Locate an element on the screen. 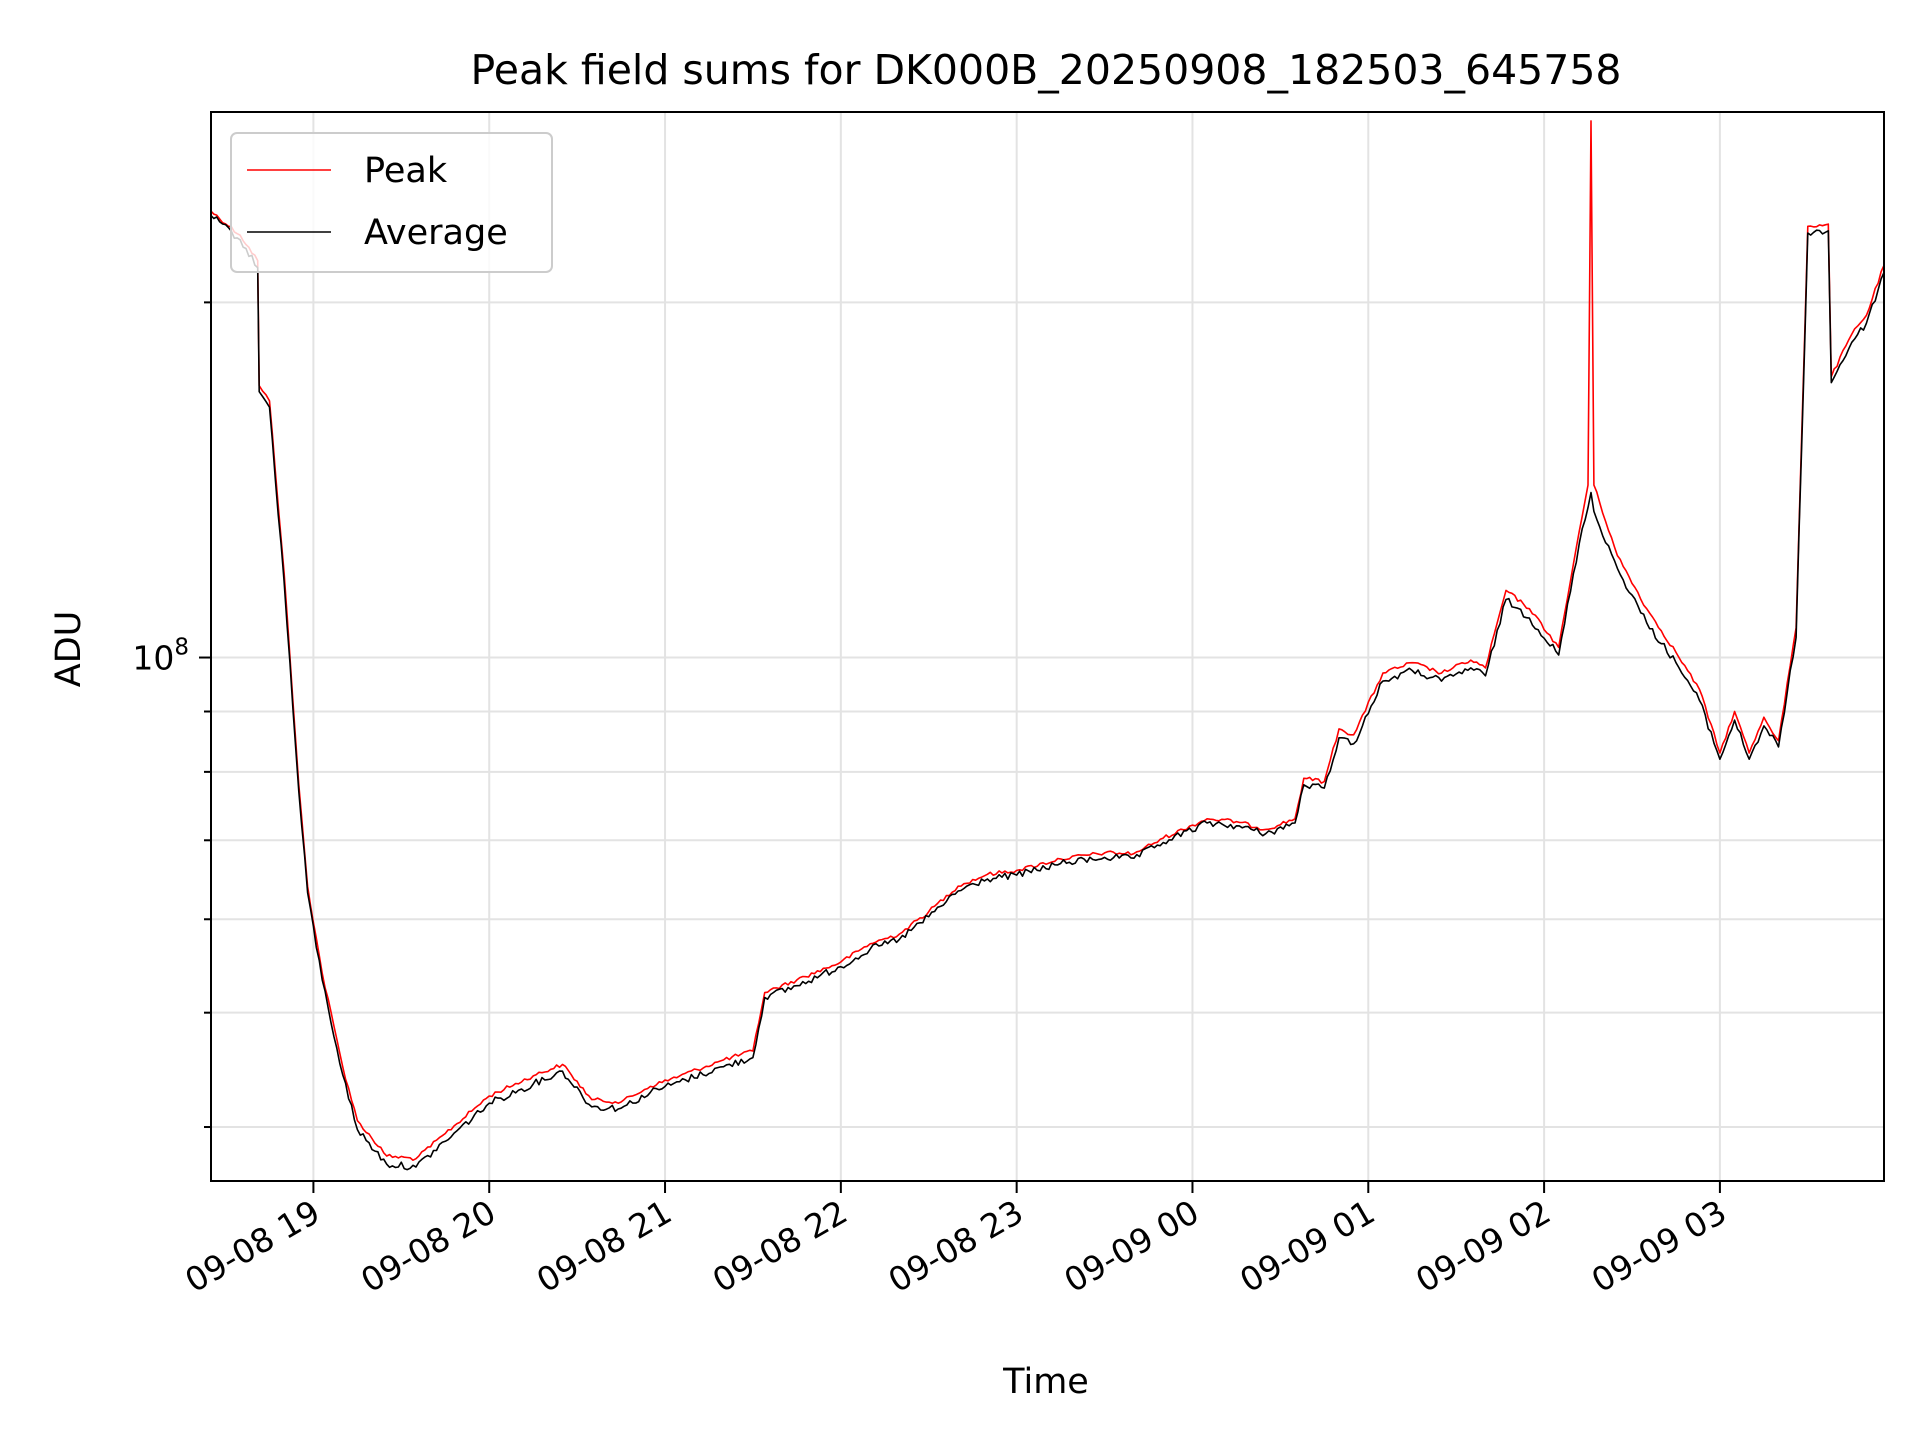  legend-label-peak: Peak is located at coordinates (406, 171).